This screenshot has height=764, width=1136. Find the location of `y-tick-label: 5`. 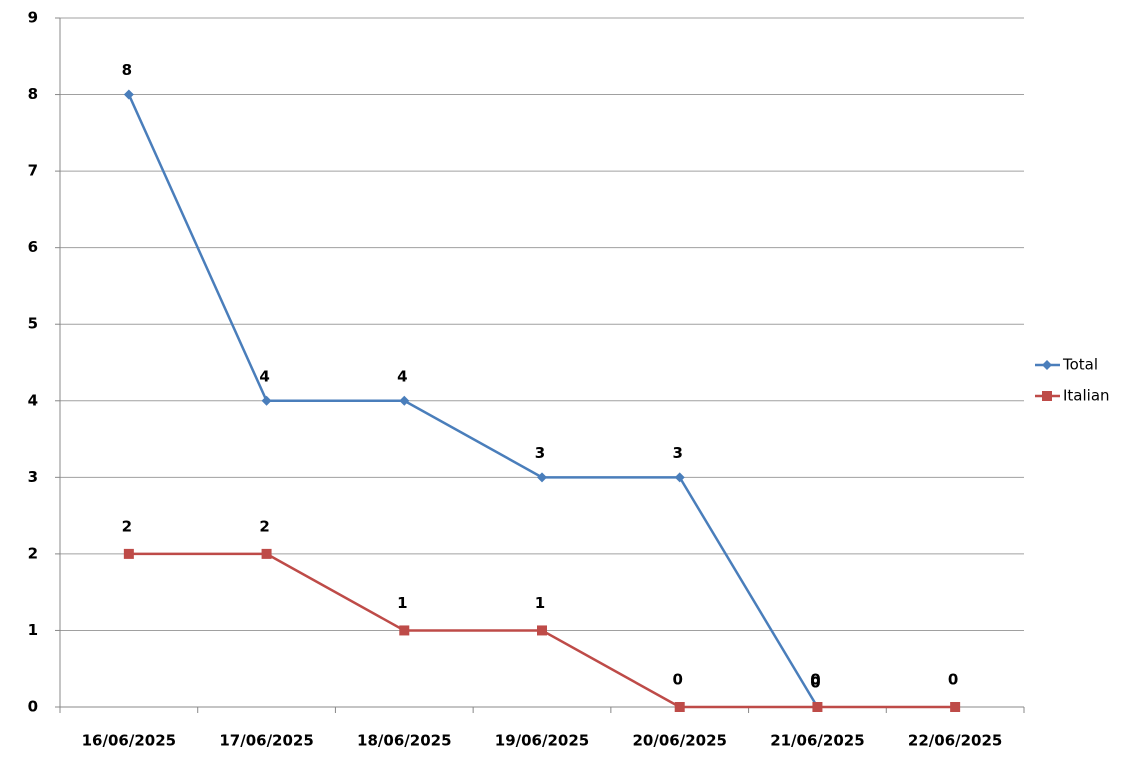

y-tick-label: 5 is located at coordinates (33, 324).